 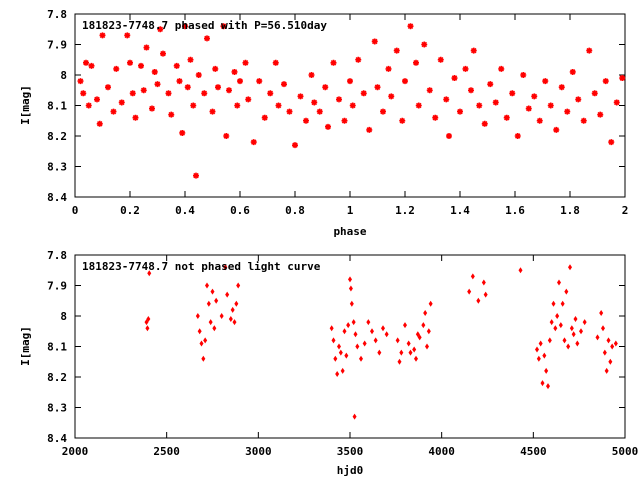 I want to click on phased-y-tick-label: 8, so click(x=63, y=75).